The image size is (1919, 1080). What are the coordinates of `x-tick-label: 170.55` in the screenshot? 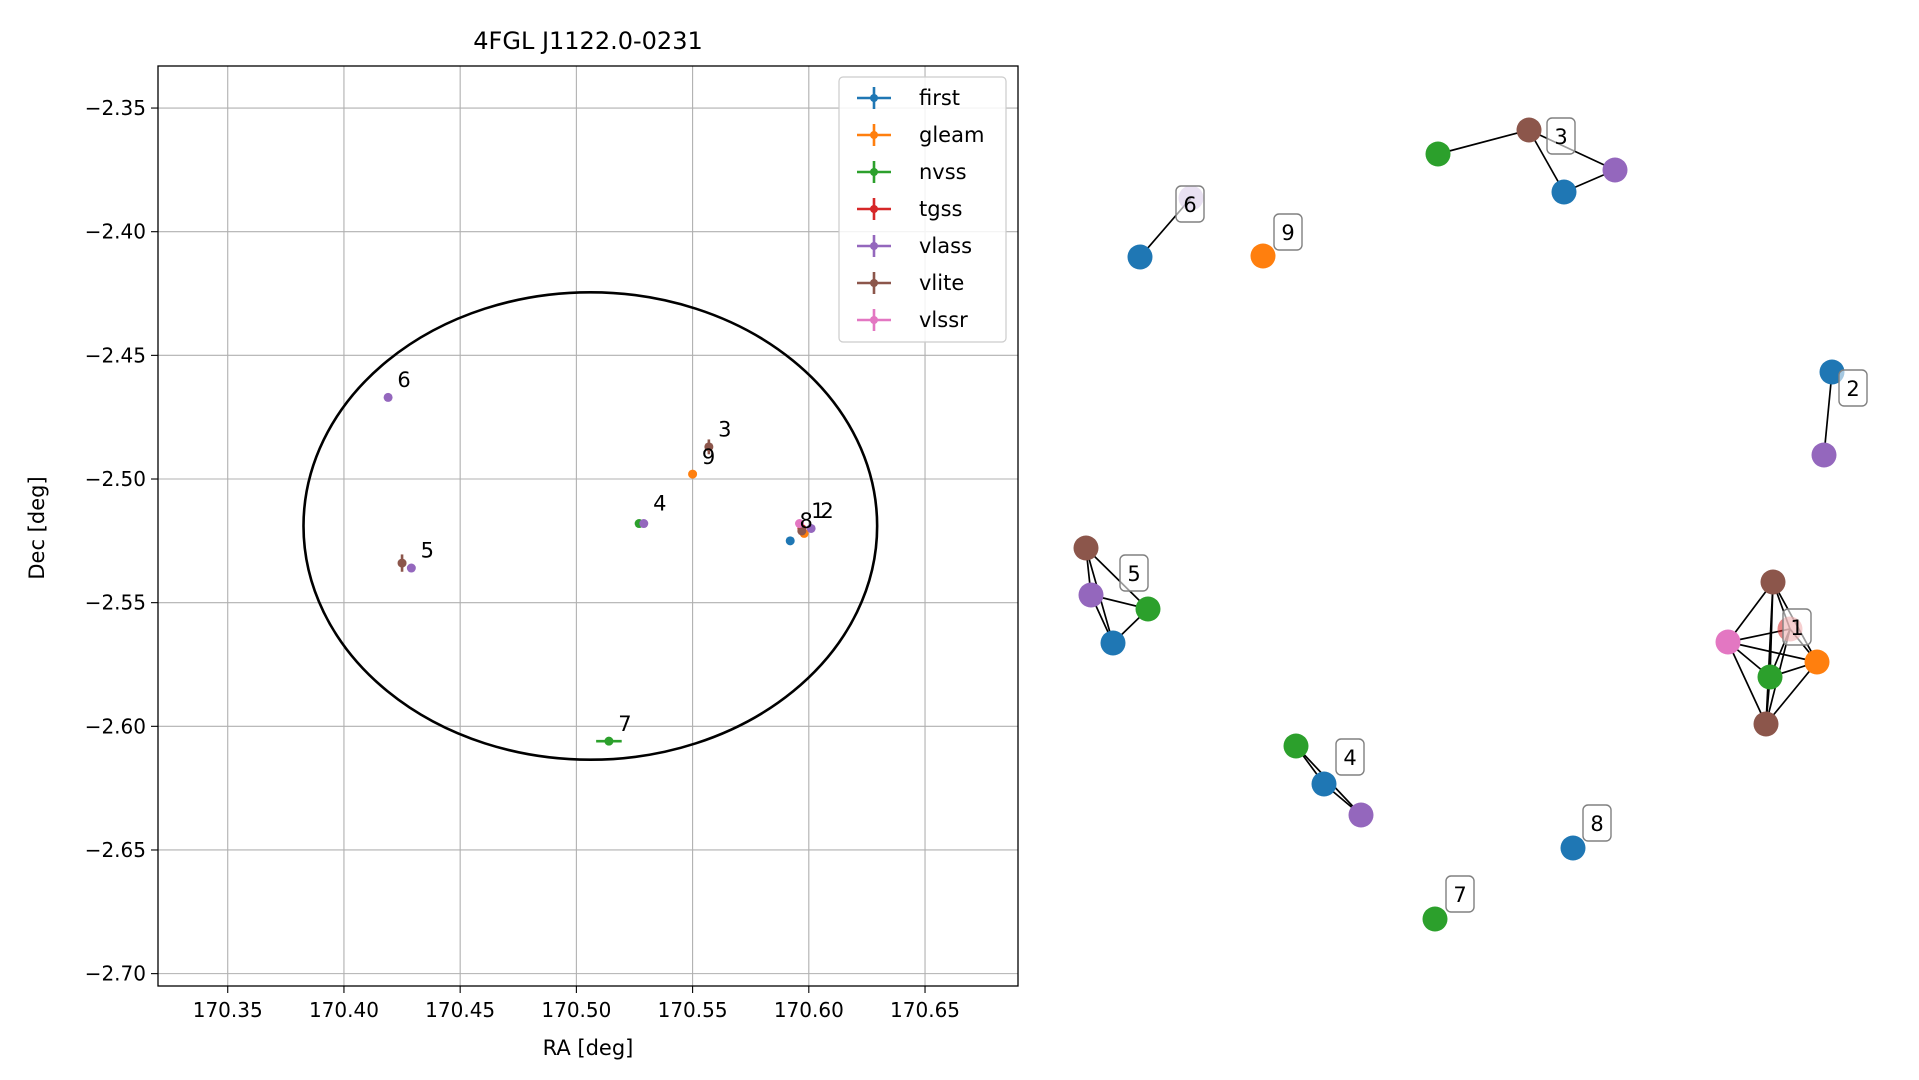 It's located at (693, 1010).